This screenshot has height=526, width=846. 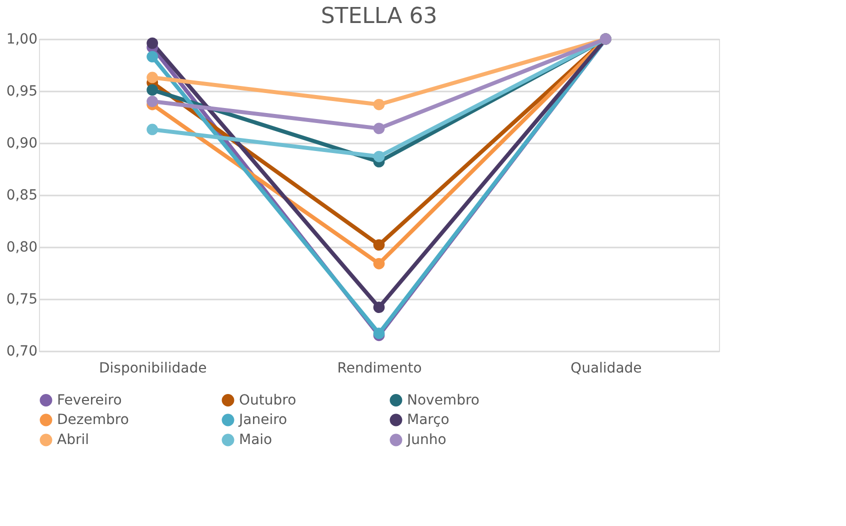 I want to click on legend-label: Novembro, so click(x=443, y=400).